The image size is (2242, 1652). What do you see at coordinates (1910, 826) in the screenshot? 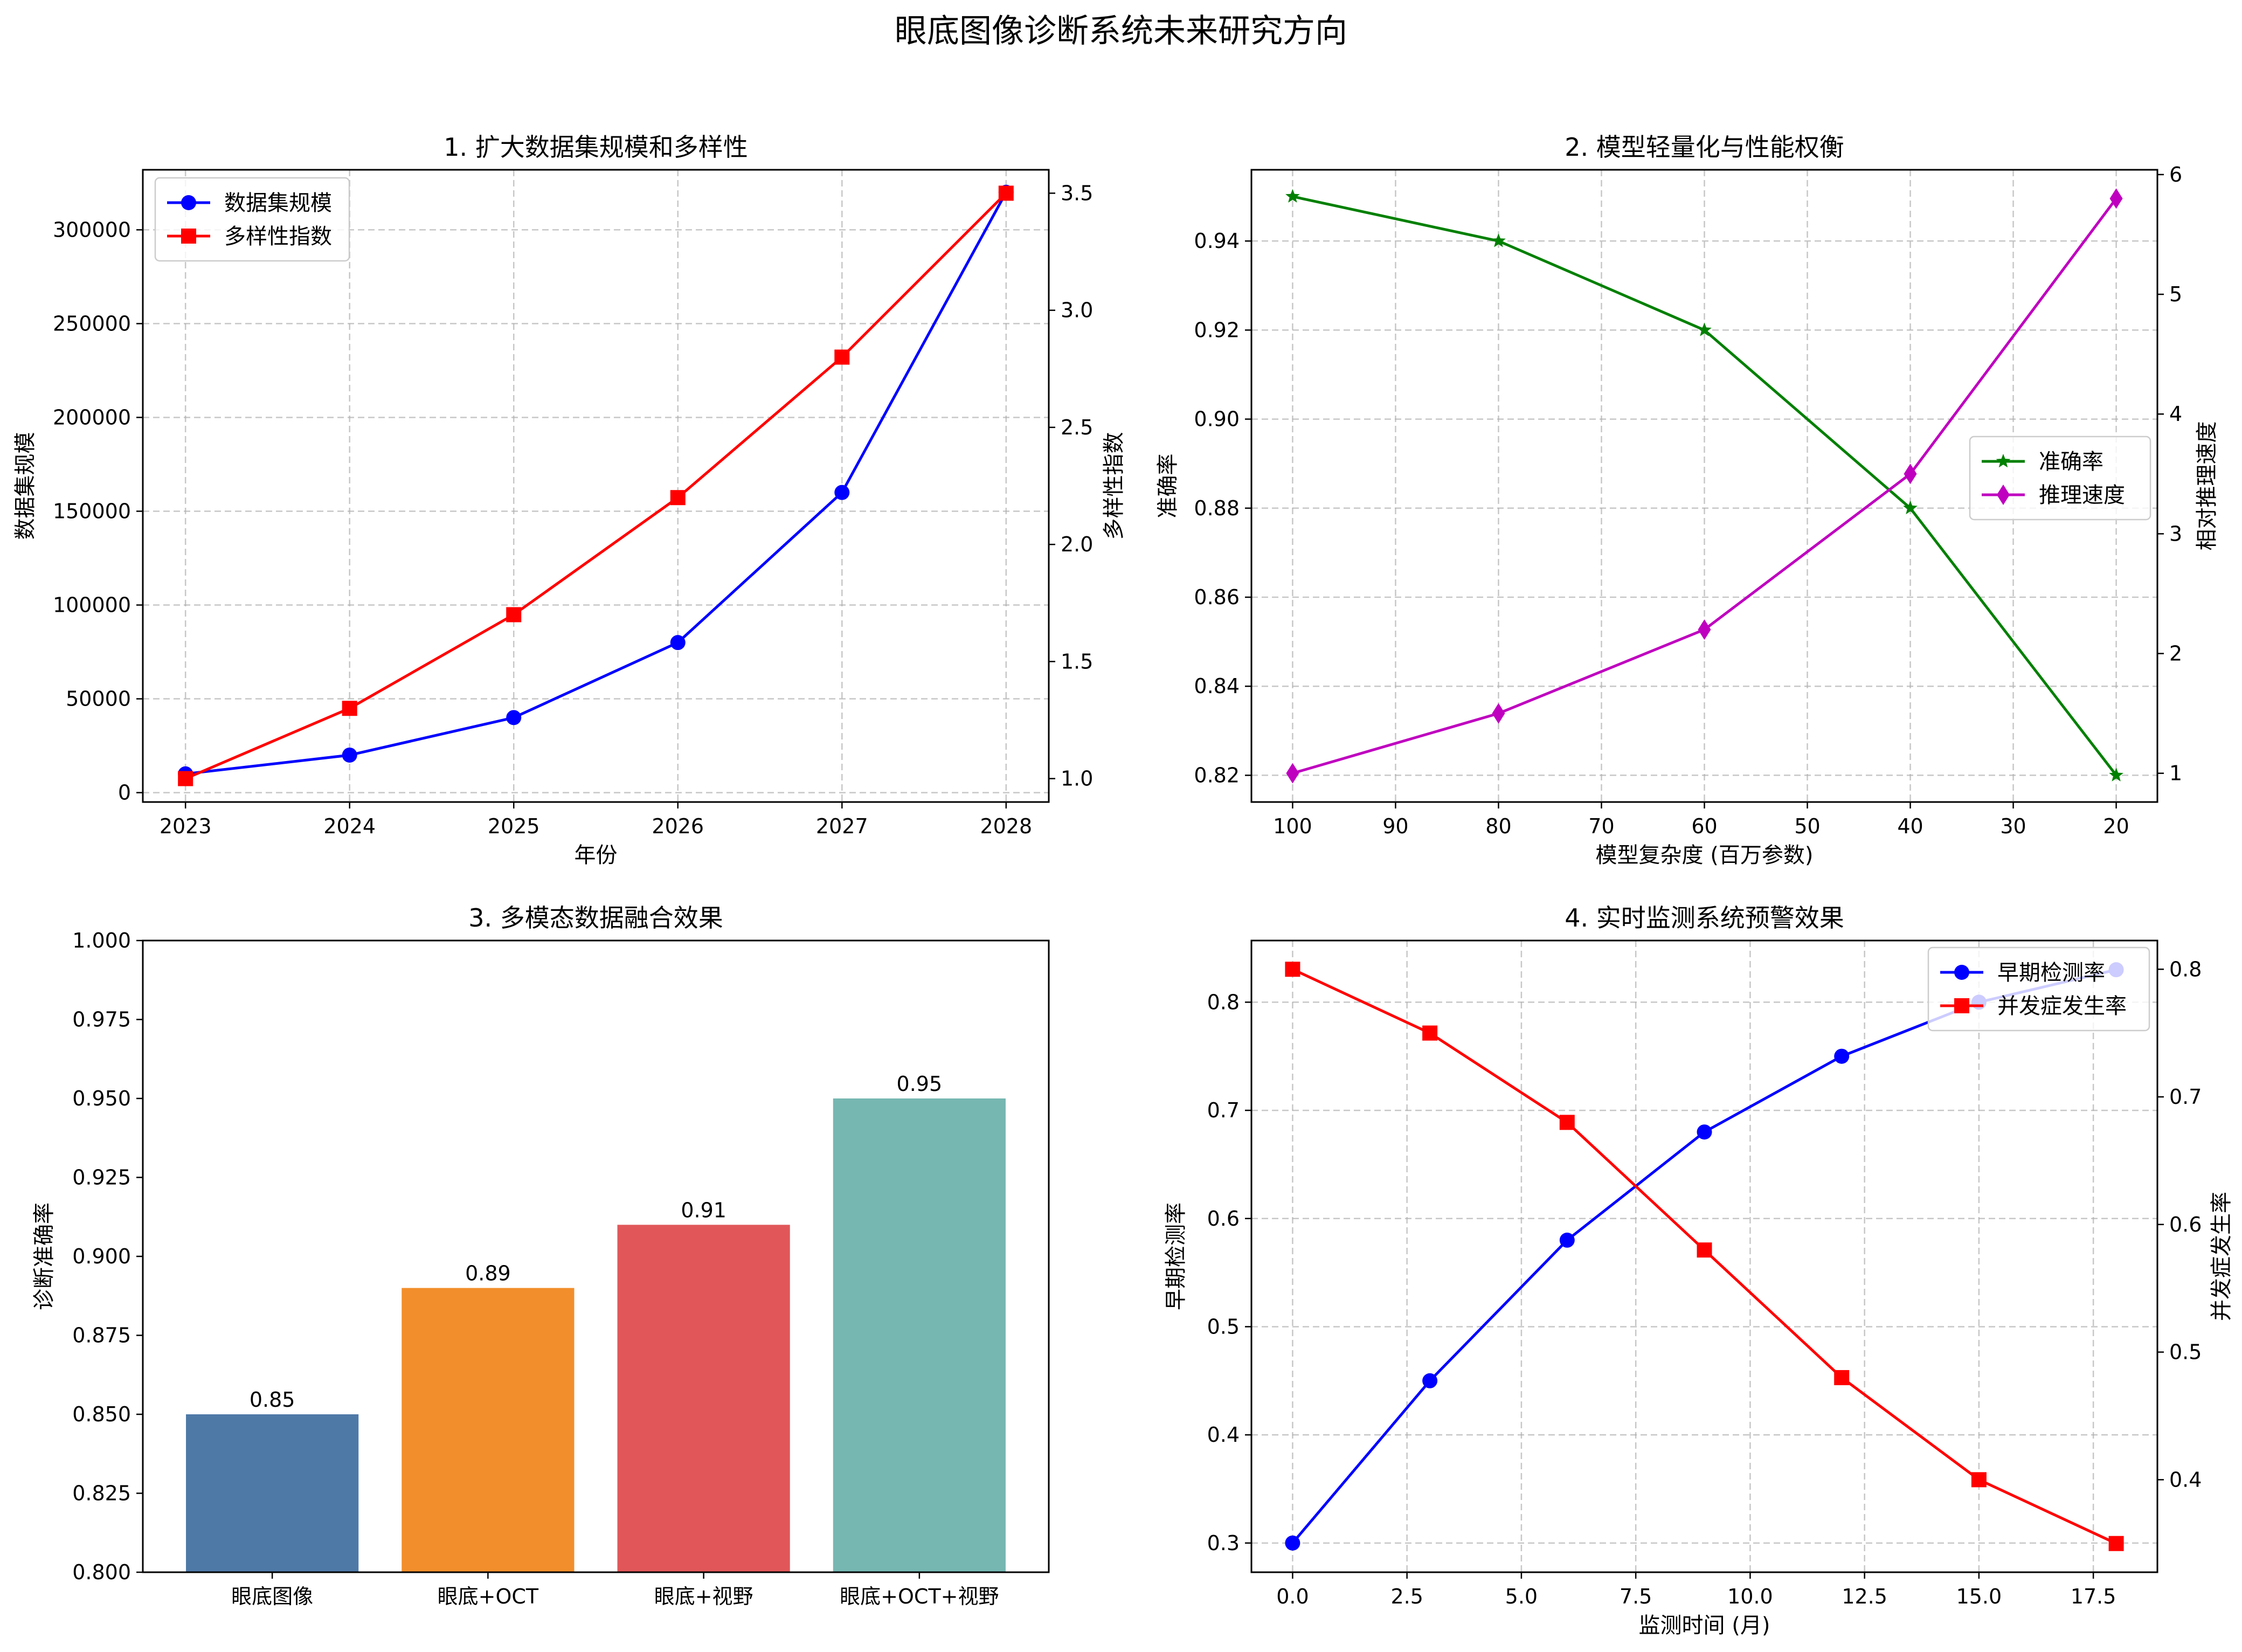
I see `x-tick-label: 40` at bounding box center [1910, 826].